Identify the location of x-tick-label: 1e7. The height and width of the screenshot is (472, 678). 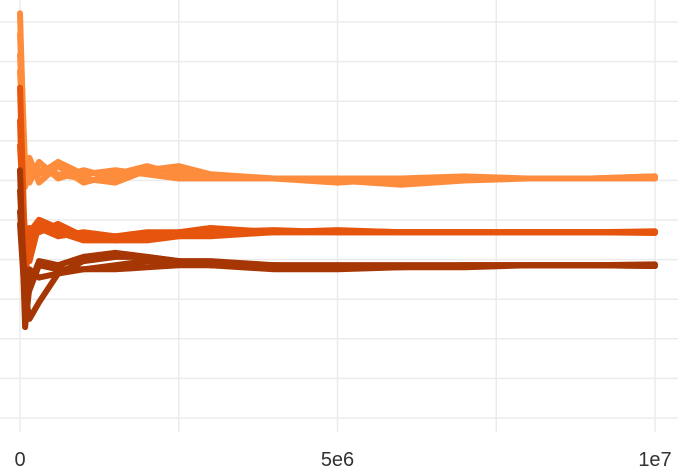
(654, 460).